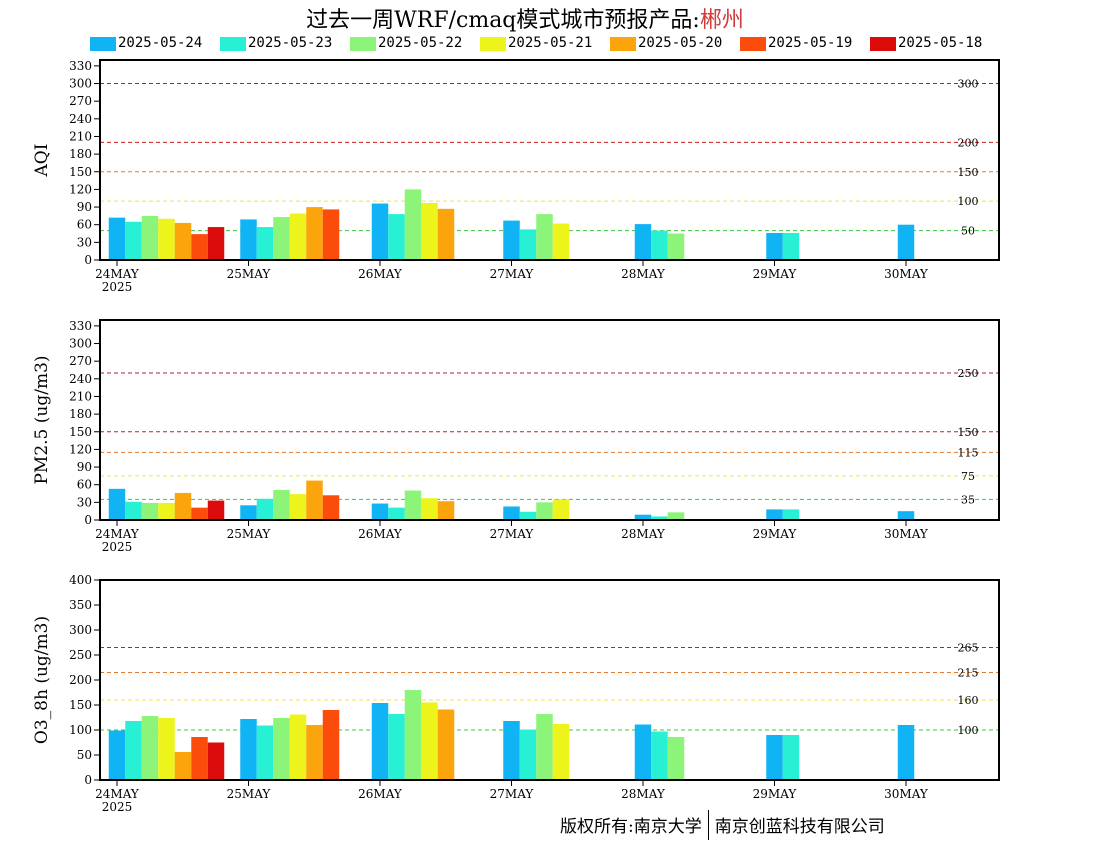  I want to click on y-tick-label: 30, so click(84, 242).